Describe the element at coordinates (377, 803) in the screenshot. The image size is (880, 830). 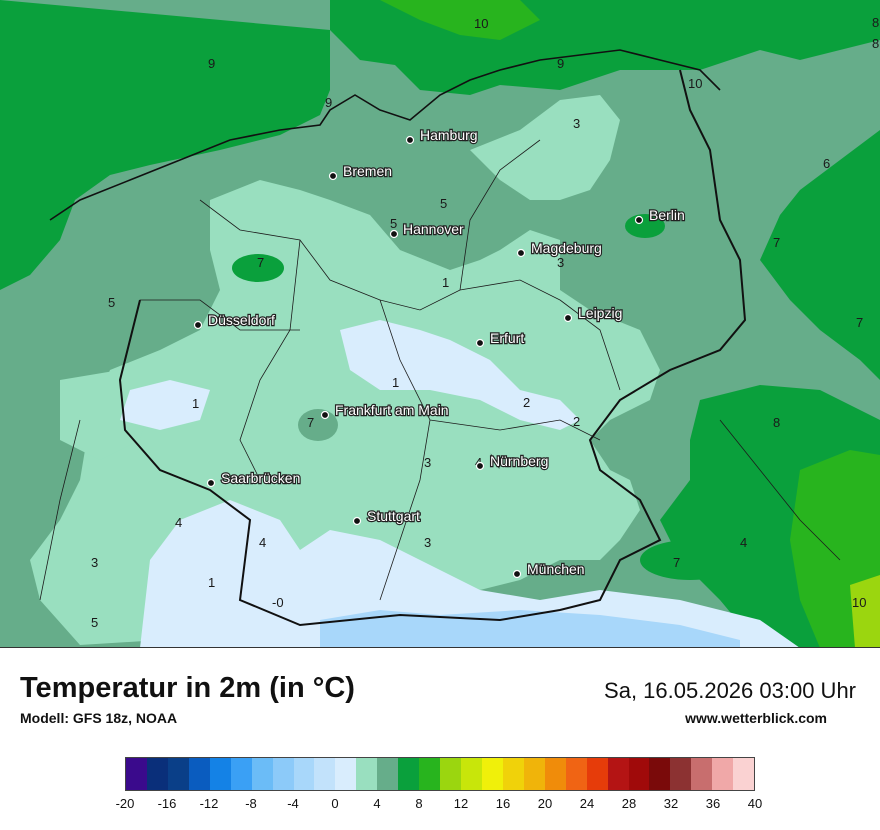
I see `legend-tick-label: 4` at that location.